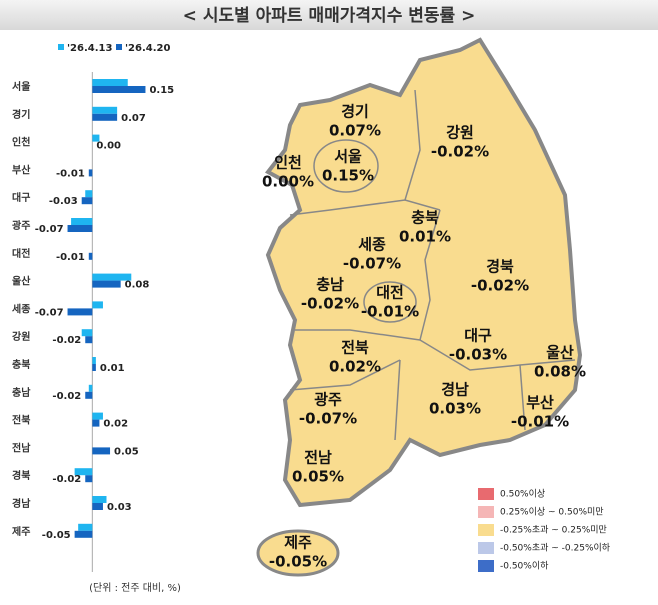 The width and height of the screenshot is (658, 605). I want to click on region-name: 제주, so click(298, 543).